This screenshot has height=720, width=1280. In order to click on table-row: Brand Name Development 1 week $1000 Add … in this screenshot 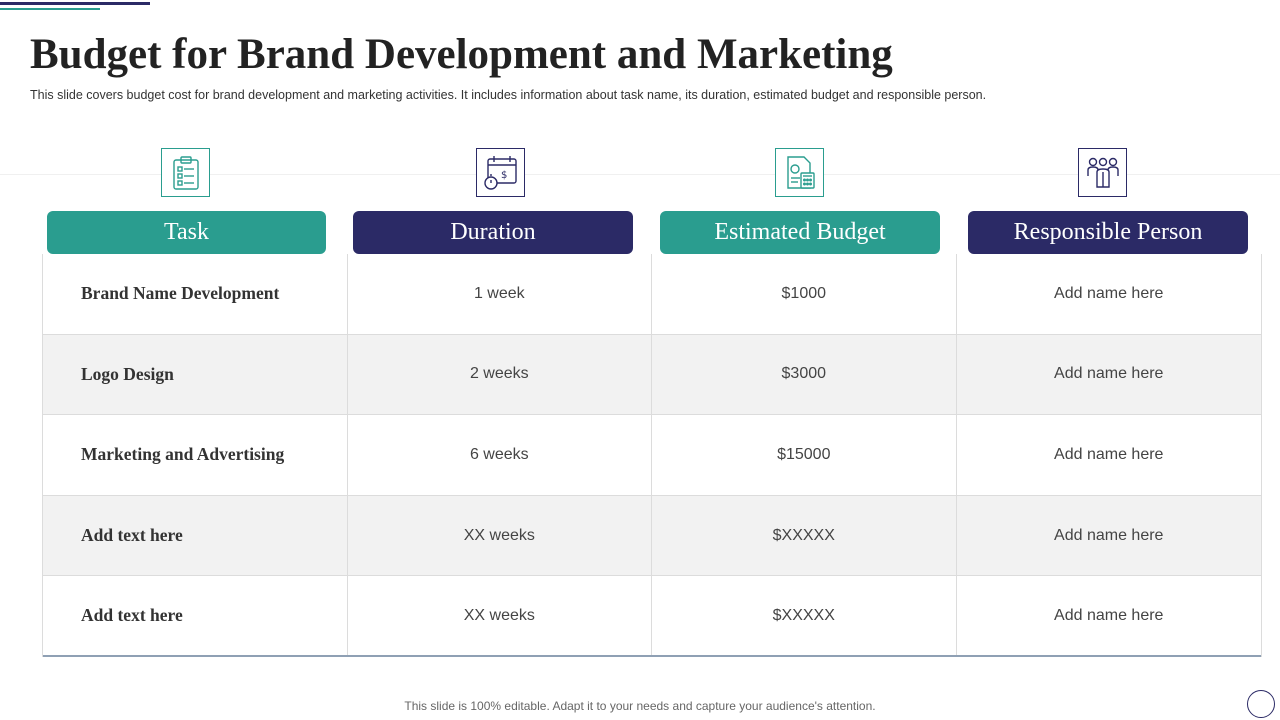, I will do `click(652, 294)`.